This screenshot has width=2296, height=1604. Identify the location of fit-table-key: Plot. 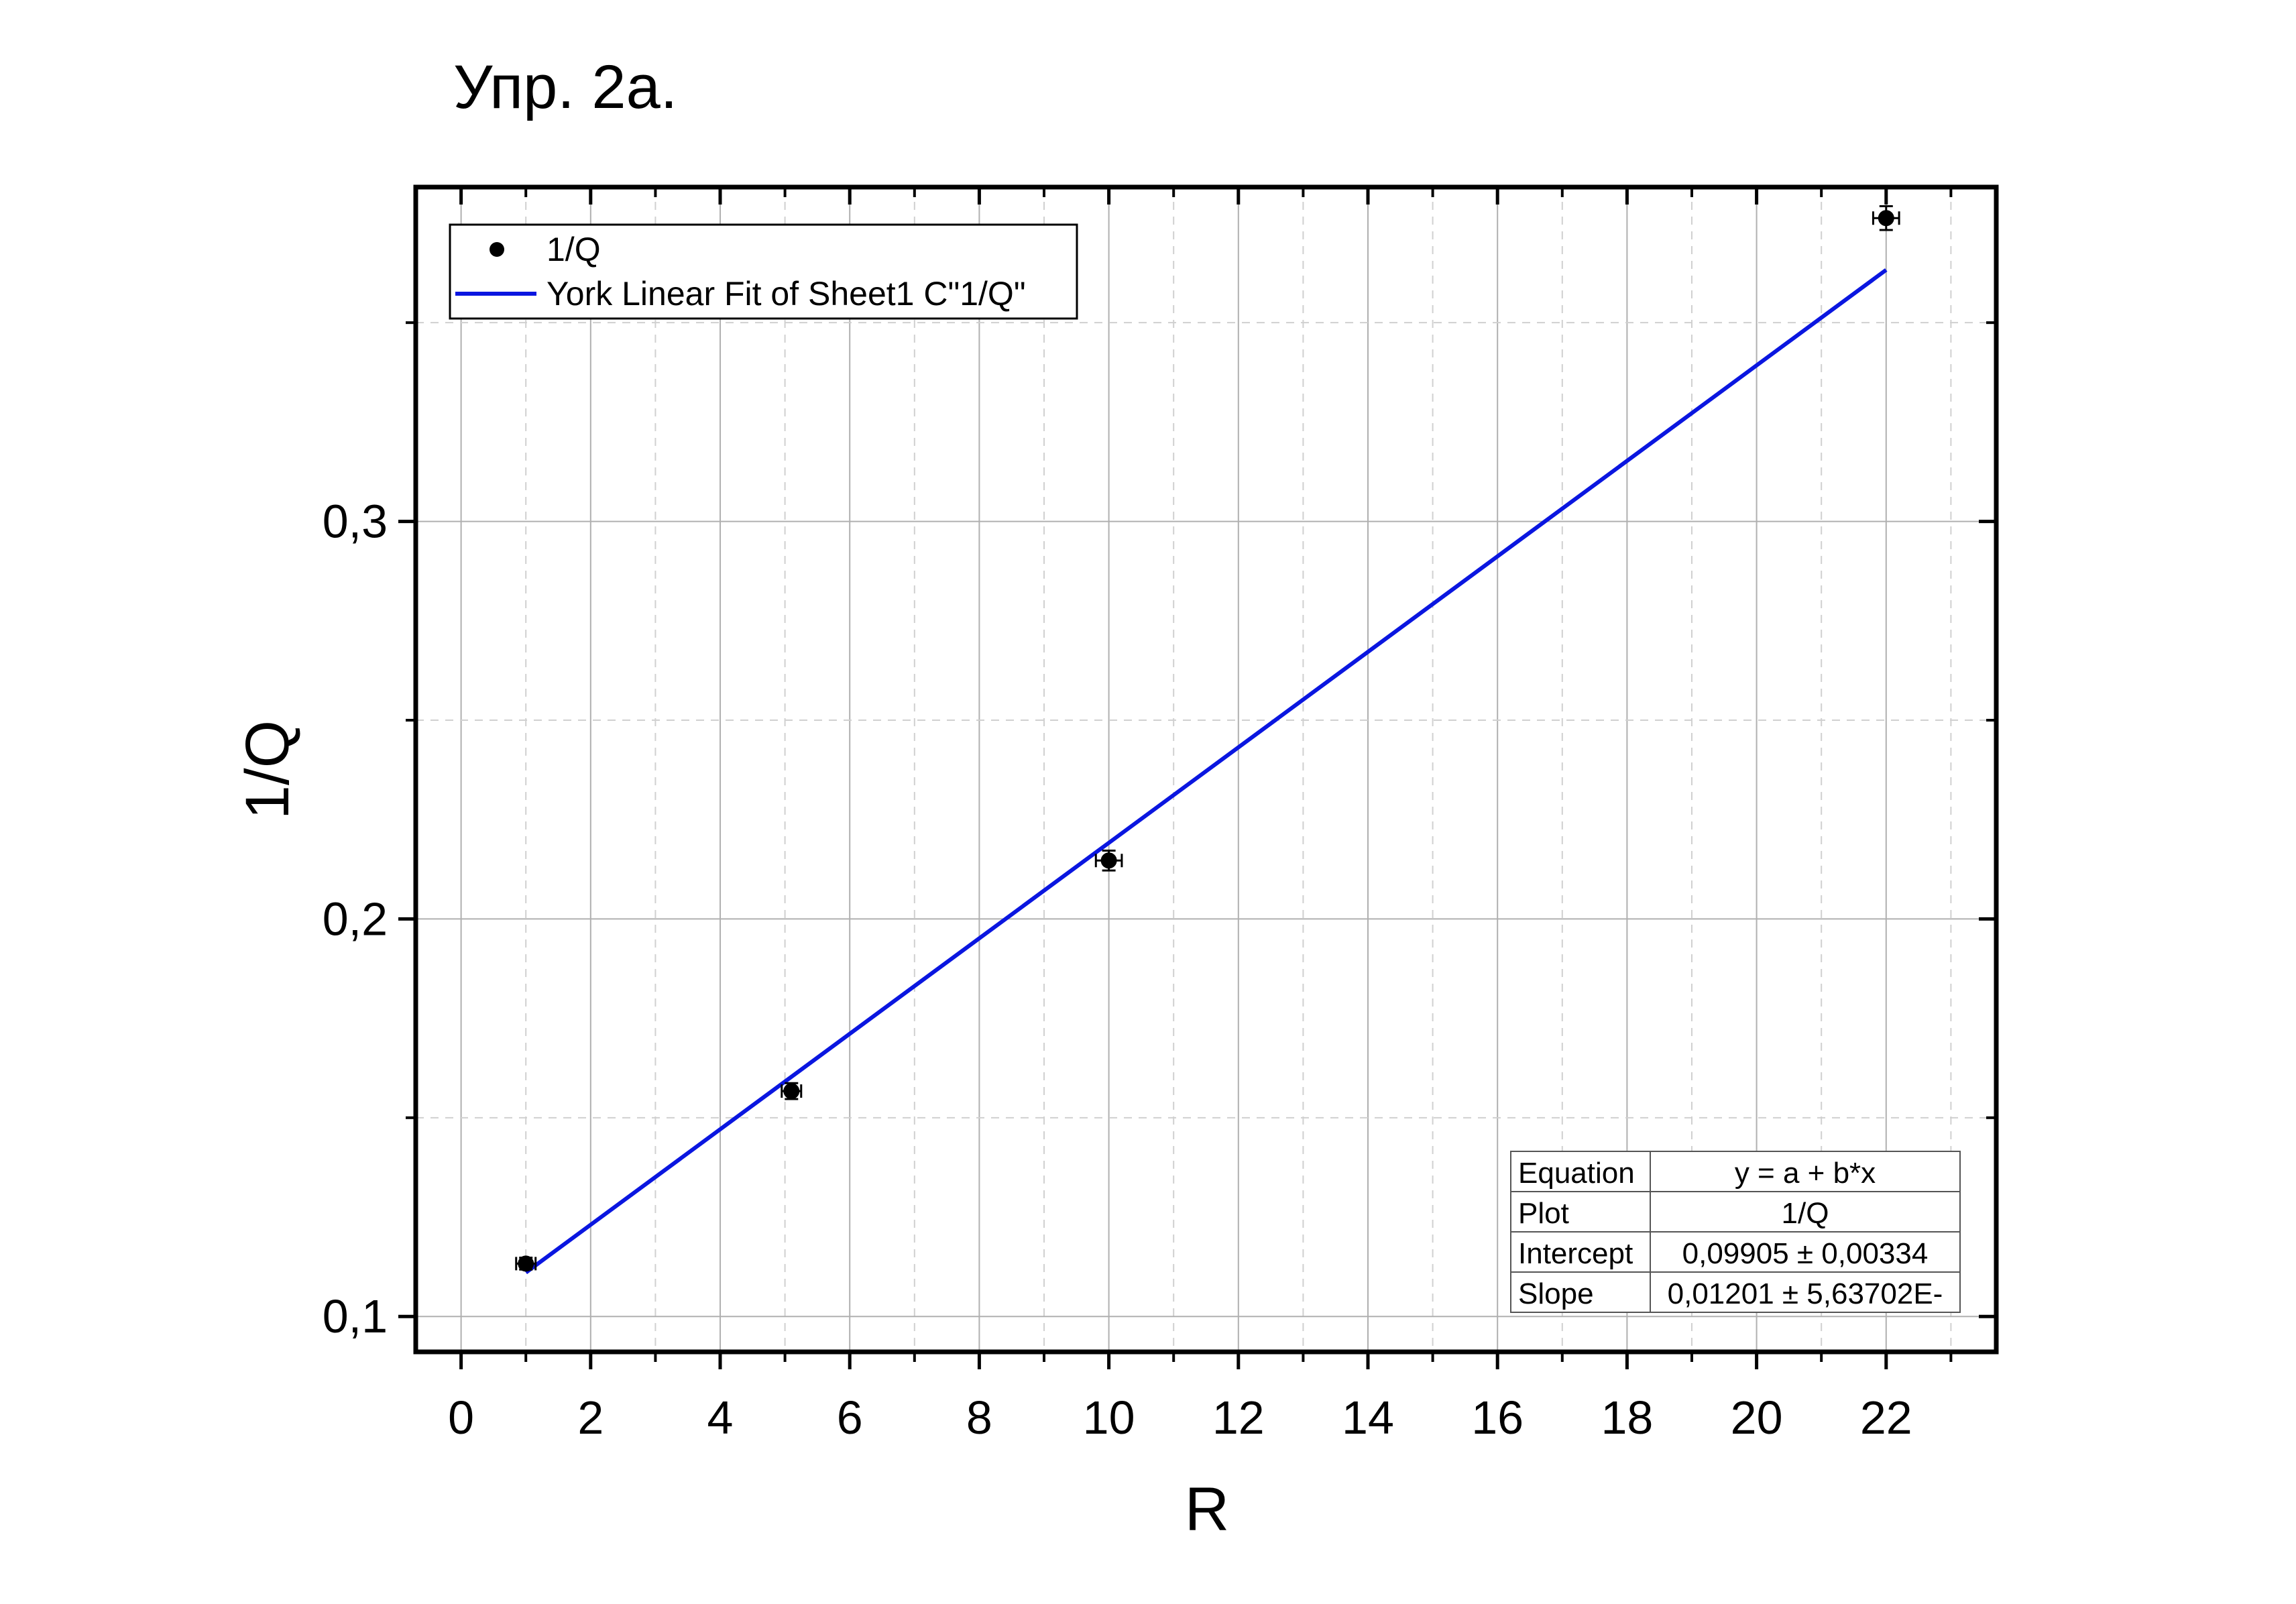
(1543, 1213).